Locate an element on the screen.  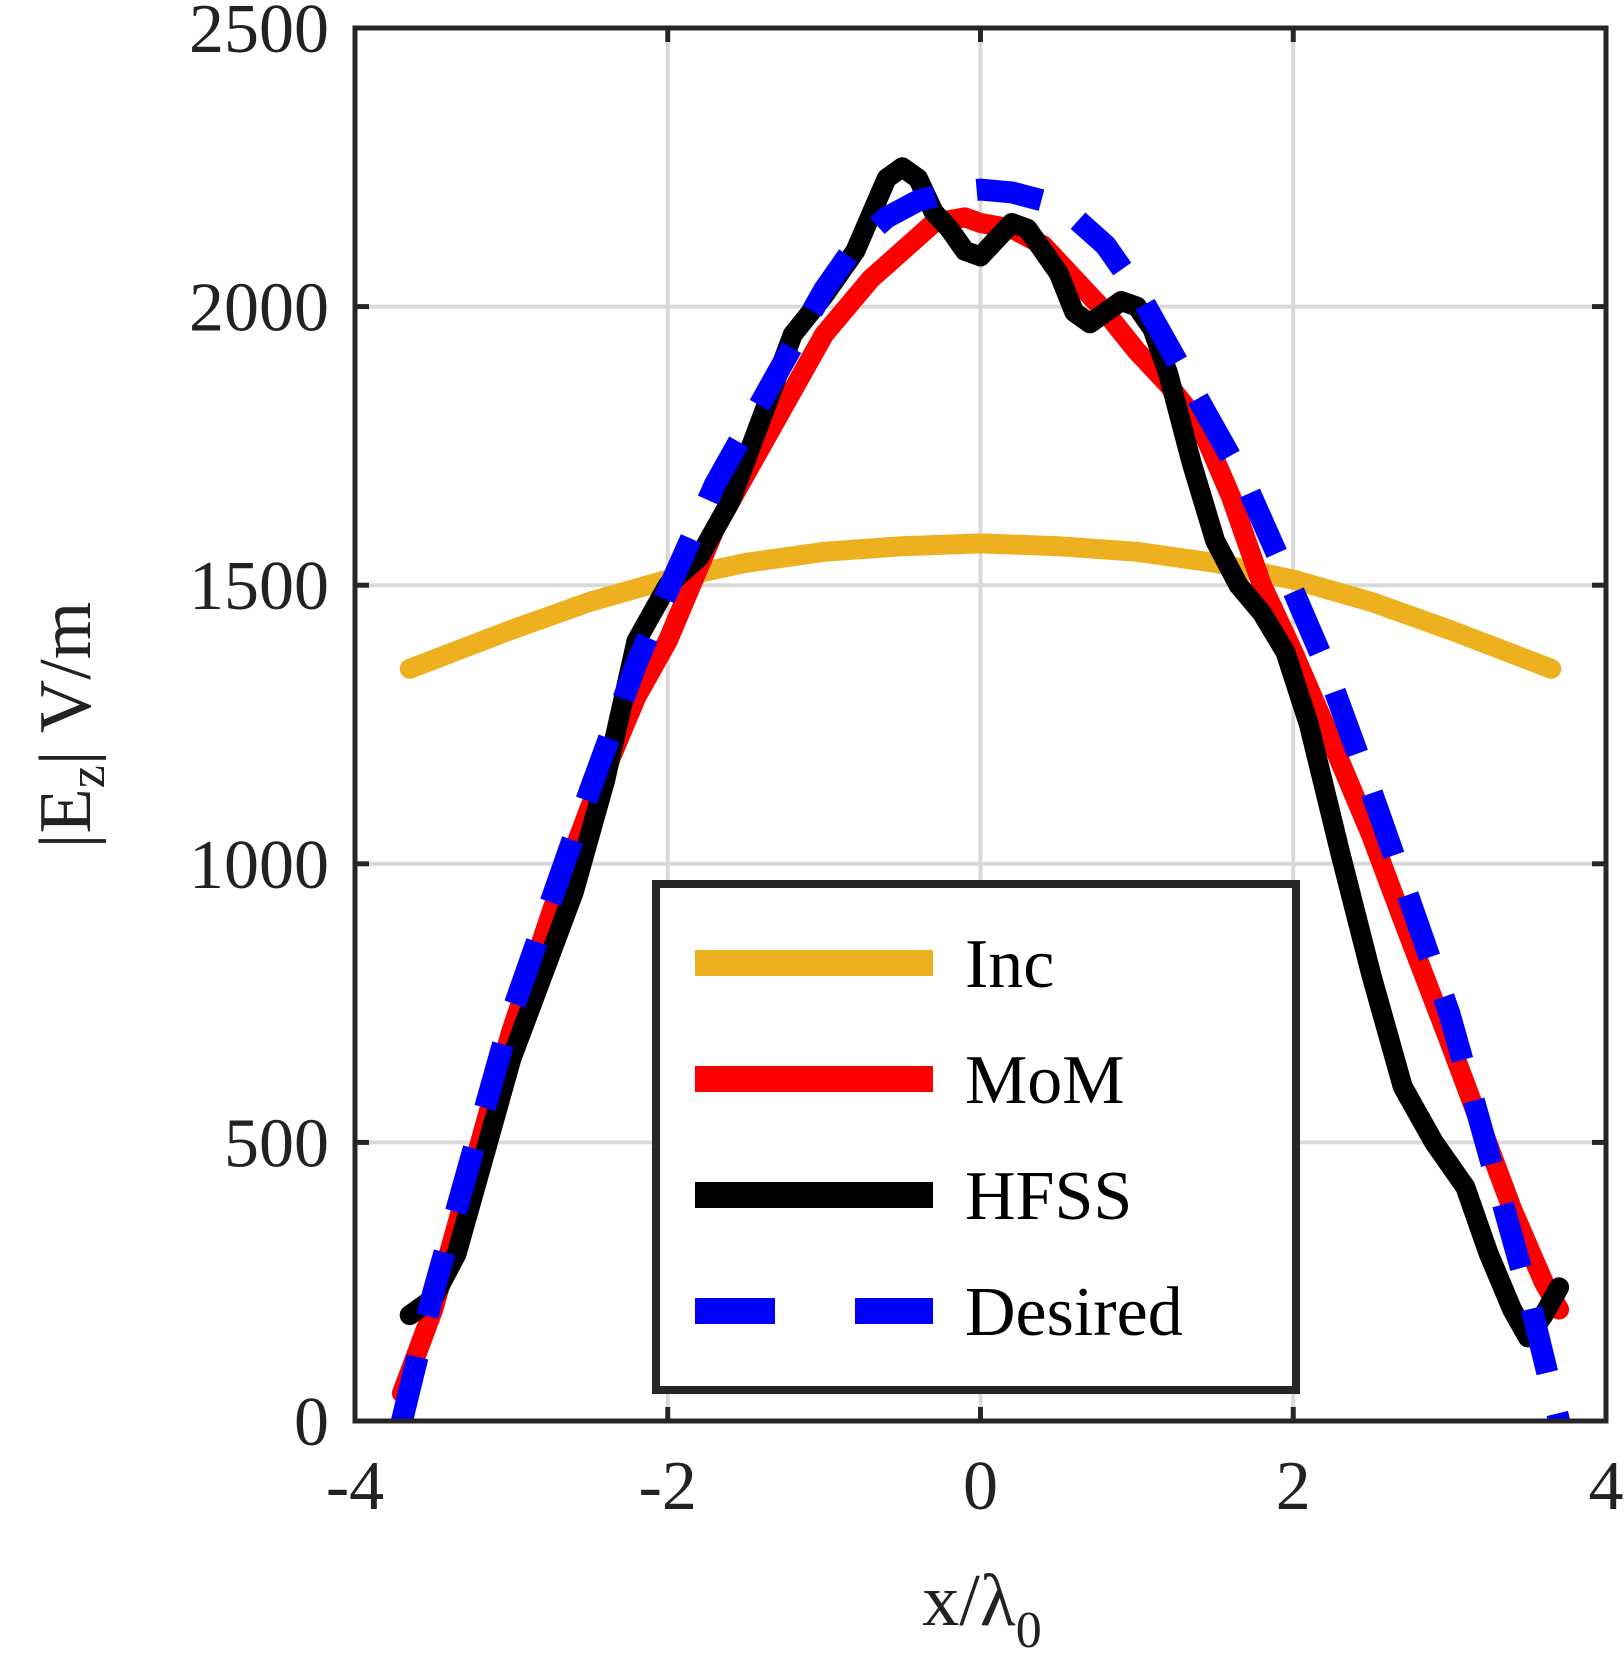
x-tick-label: 2 is located at coordinates (1293, 1486).